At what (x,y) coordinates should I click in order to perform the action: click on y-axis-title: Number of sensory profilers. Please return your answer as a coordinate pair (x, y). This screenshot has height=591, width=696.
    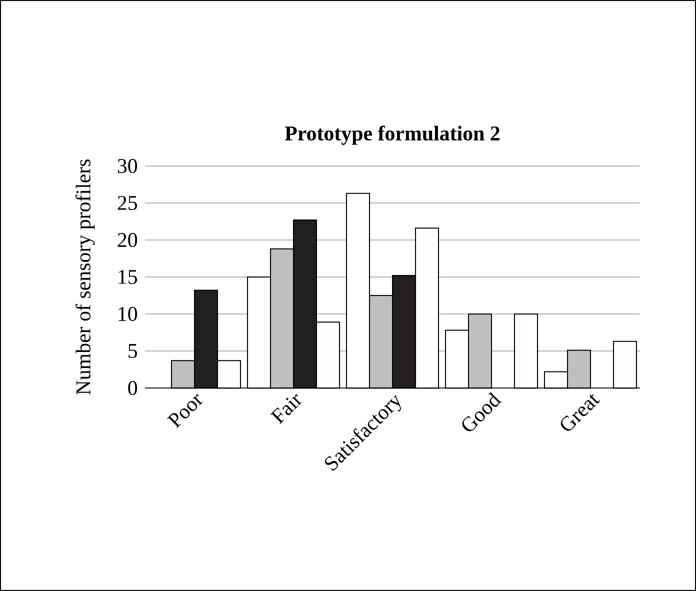
    Looking at the image, I should click on (85, 277).